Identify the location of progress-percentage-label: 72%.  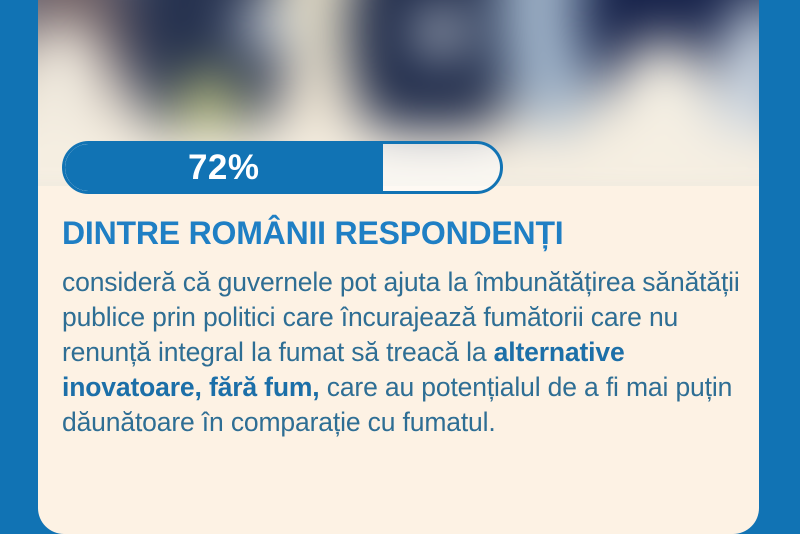
(223, 167).